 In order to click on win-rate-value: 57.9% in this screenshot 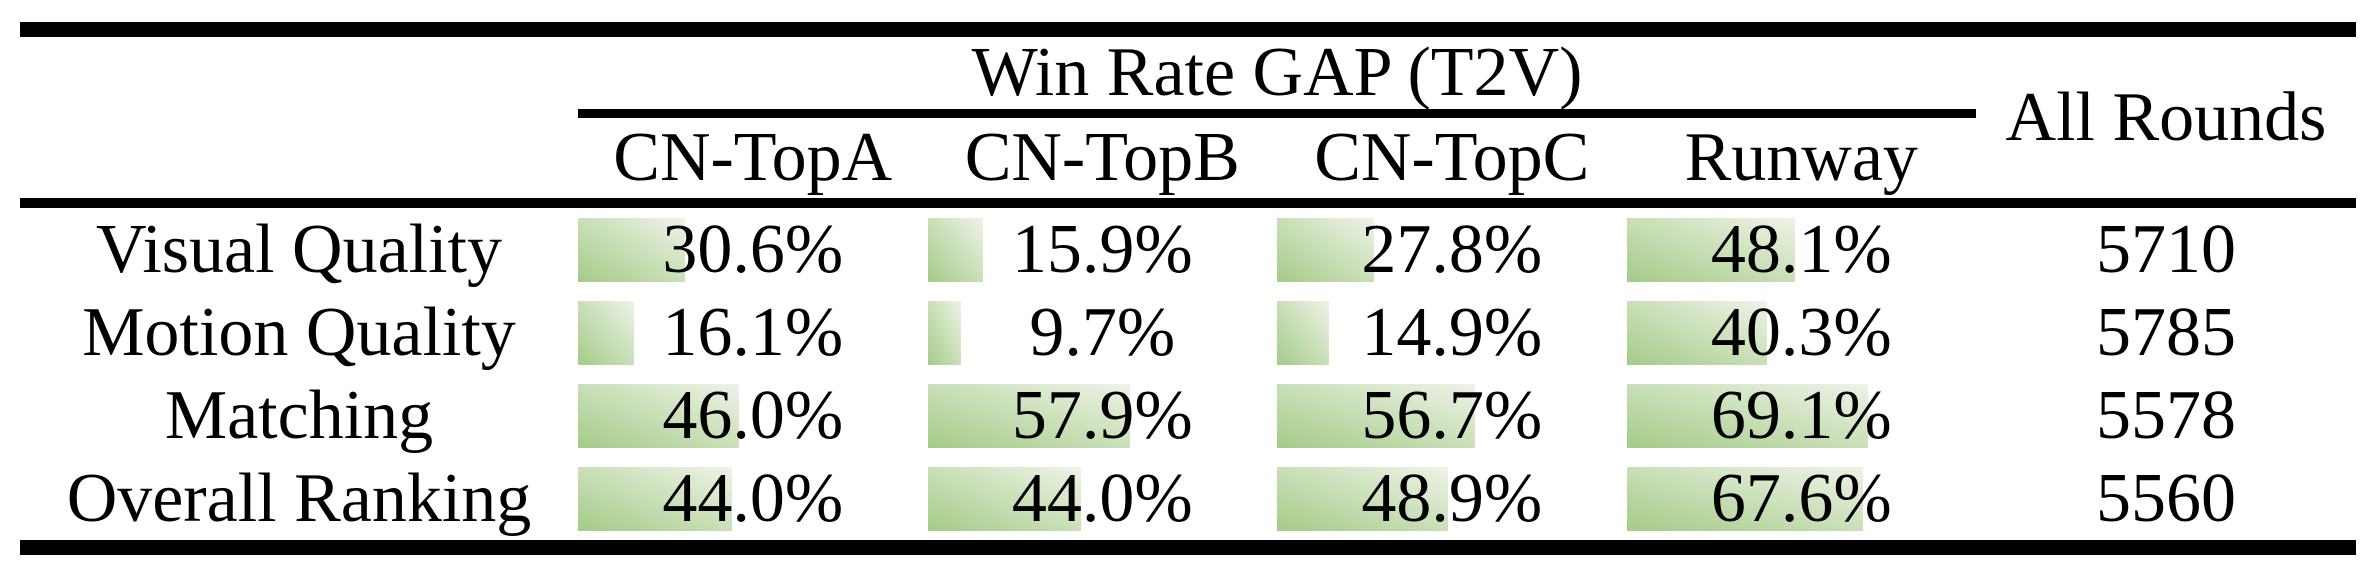, I will do `click(1102, 415)`.